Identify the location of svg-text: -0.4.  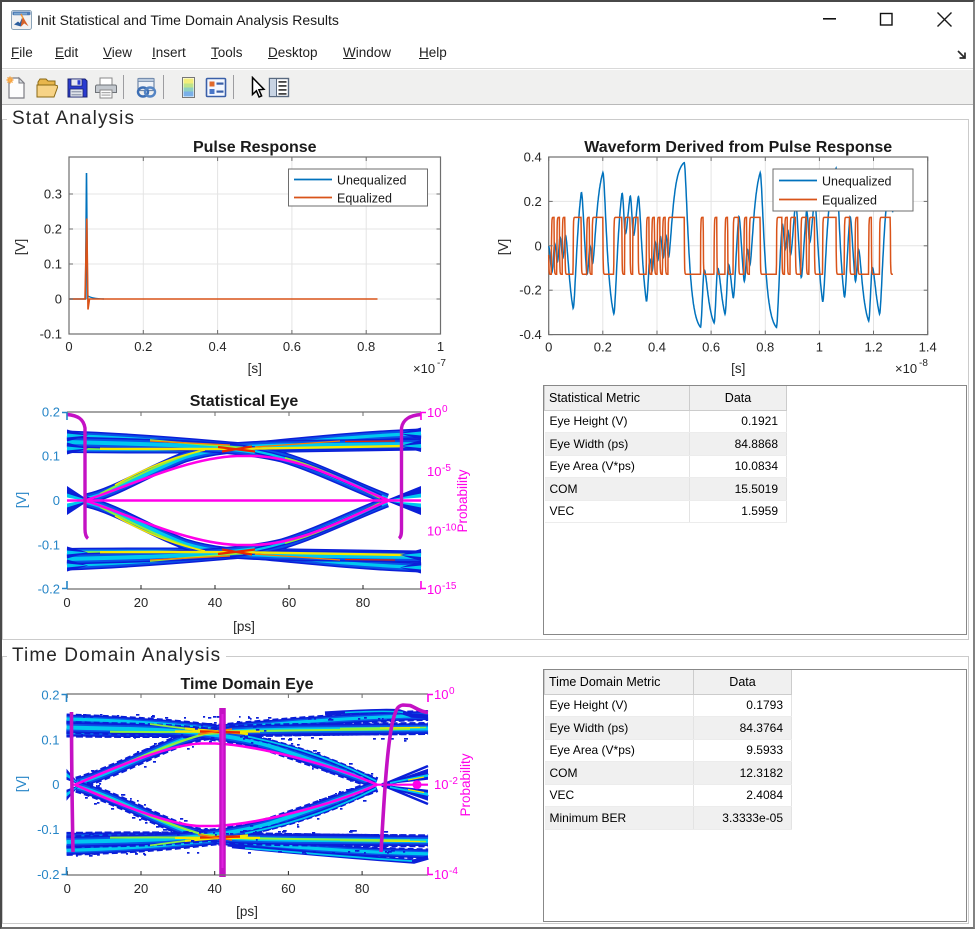
(530, 334).